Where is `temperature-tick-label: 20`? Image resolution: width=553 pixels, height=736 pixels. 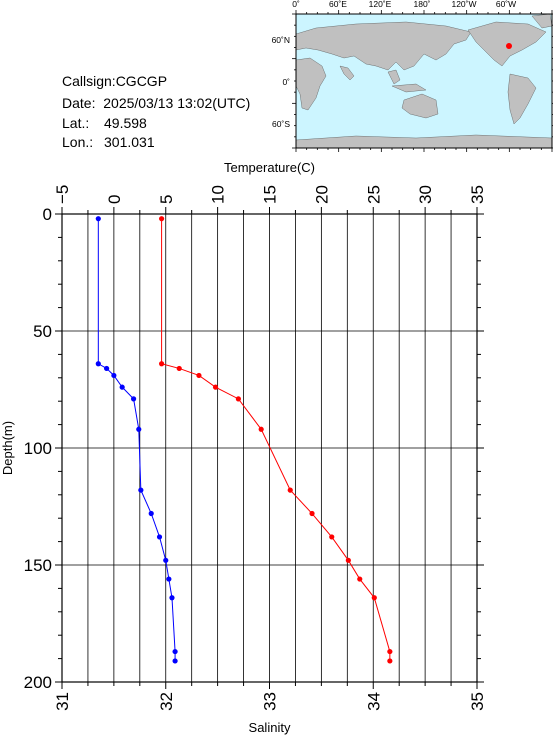 temperature-tick-label: 20 is located at coordinates (321, 194).